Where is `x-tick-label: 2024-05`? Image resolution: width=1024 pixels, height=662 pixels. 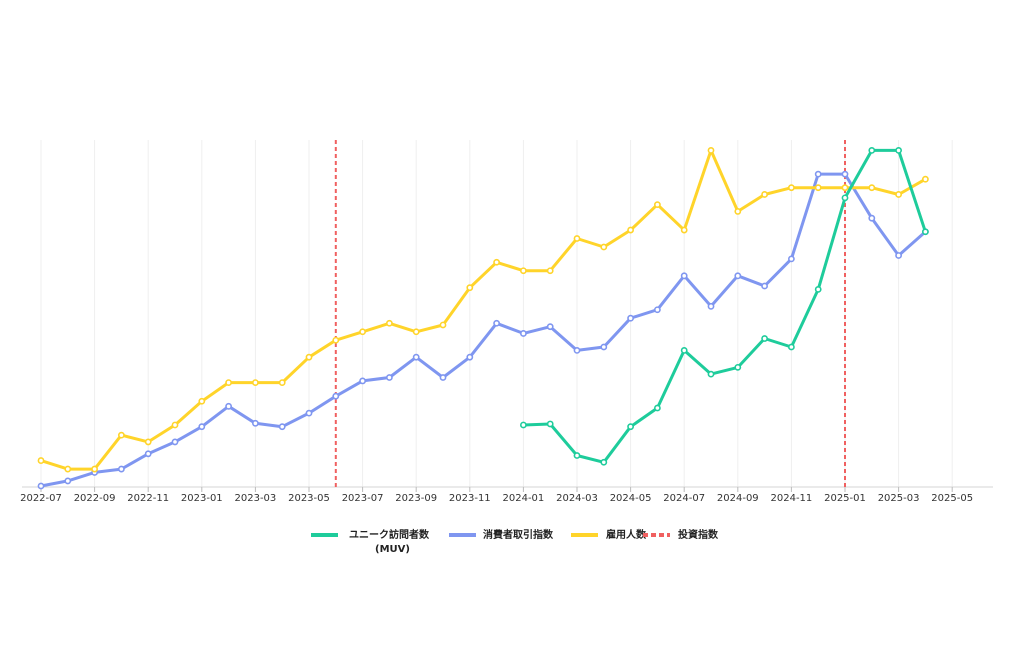 x-tick-label: 2024-05 is located at coordinates (631, 498).